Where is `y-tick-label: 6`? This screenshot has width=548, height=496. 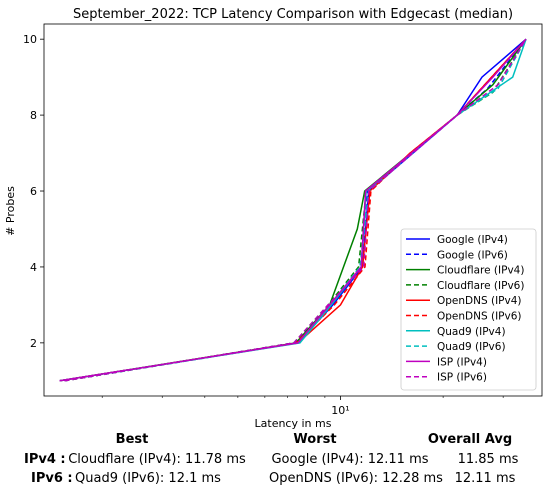
y-tick-label: 6 is located at coordinates (33, 191).